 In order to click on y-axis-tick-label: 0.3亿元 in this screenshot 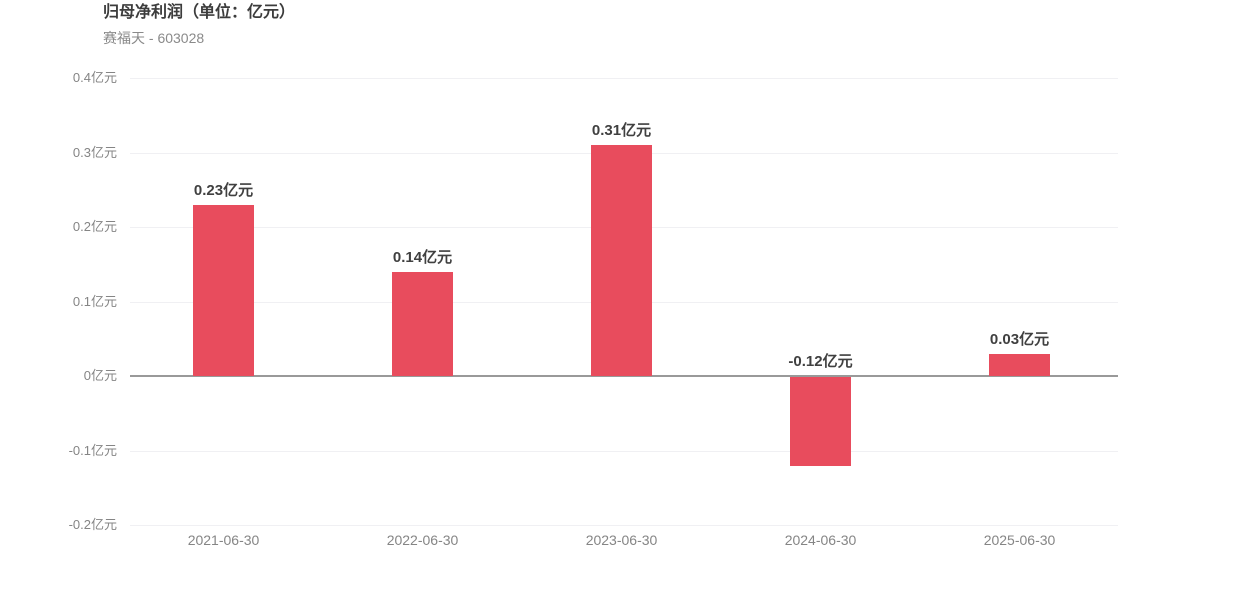, I will do `click(94, 152)`.